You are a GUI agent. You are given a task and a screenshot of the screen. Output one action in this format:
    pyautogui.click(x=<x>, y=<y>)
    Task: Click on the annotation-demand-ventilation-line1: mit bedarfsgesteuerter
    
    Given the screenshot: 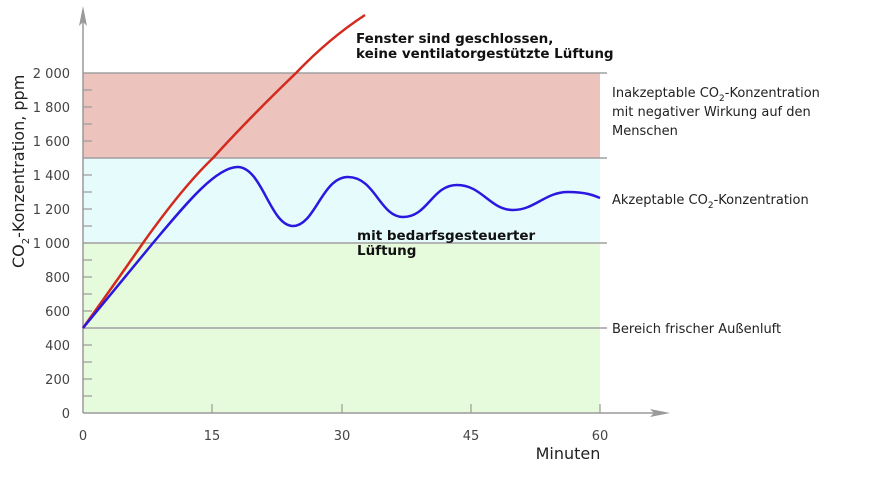 What is the action you would take?
    pyautogui.click(x=446, y=236)
    